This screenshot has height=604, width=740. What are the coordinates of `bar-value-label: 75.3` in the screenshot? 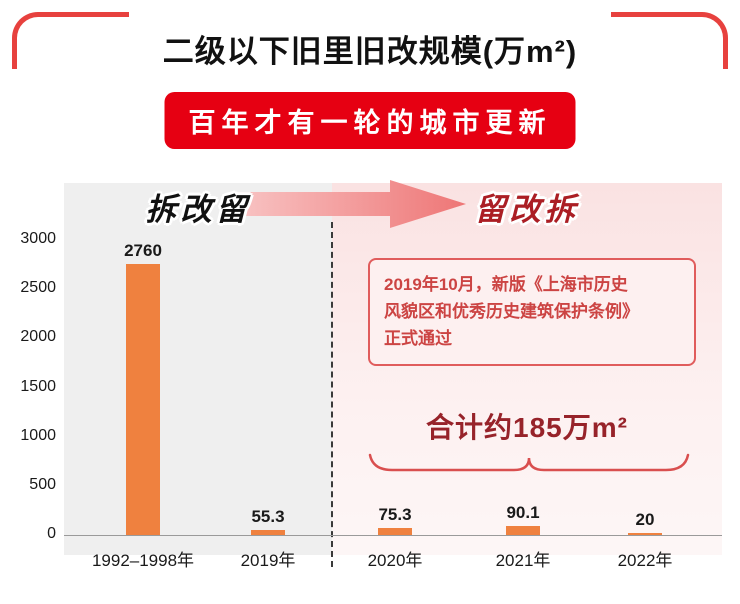 It's located at (395, 514).